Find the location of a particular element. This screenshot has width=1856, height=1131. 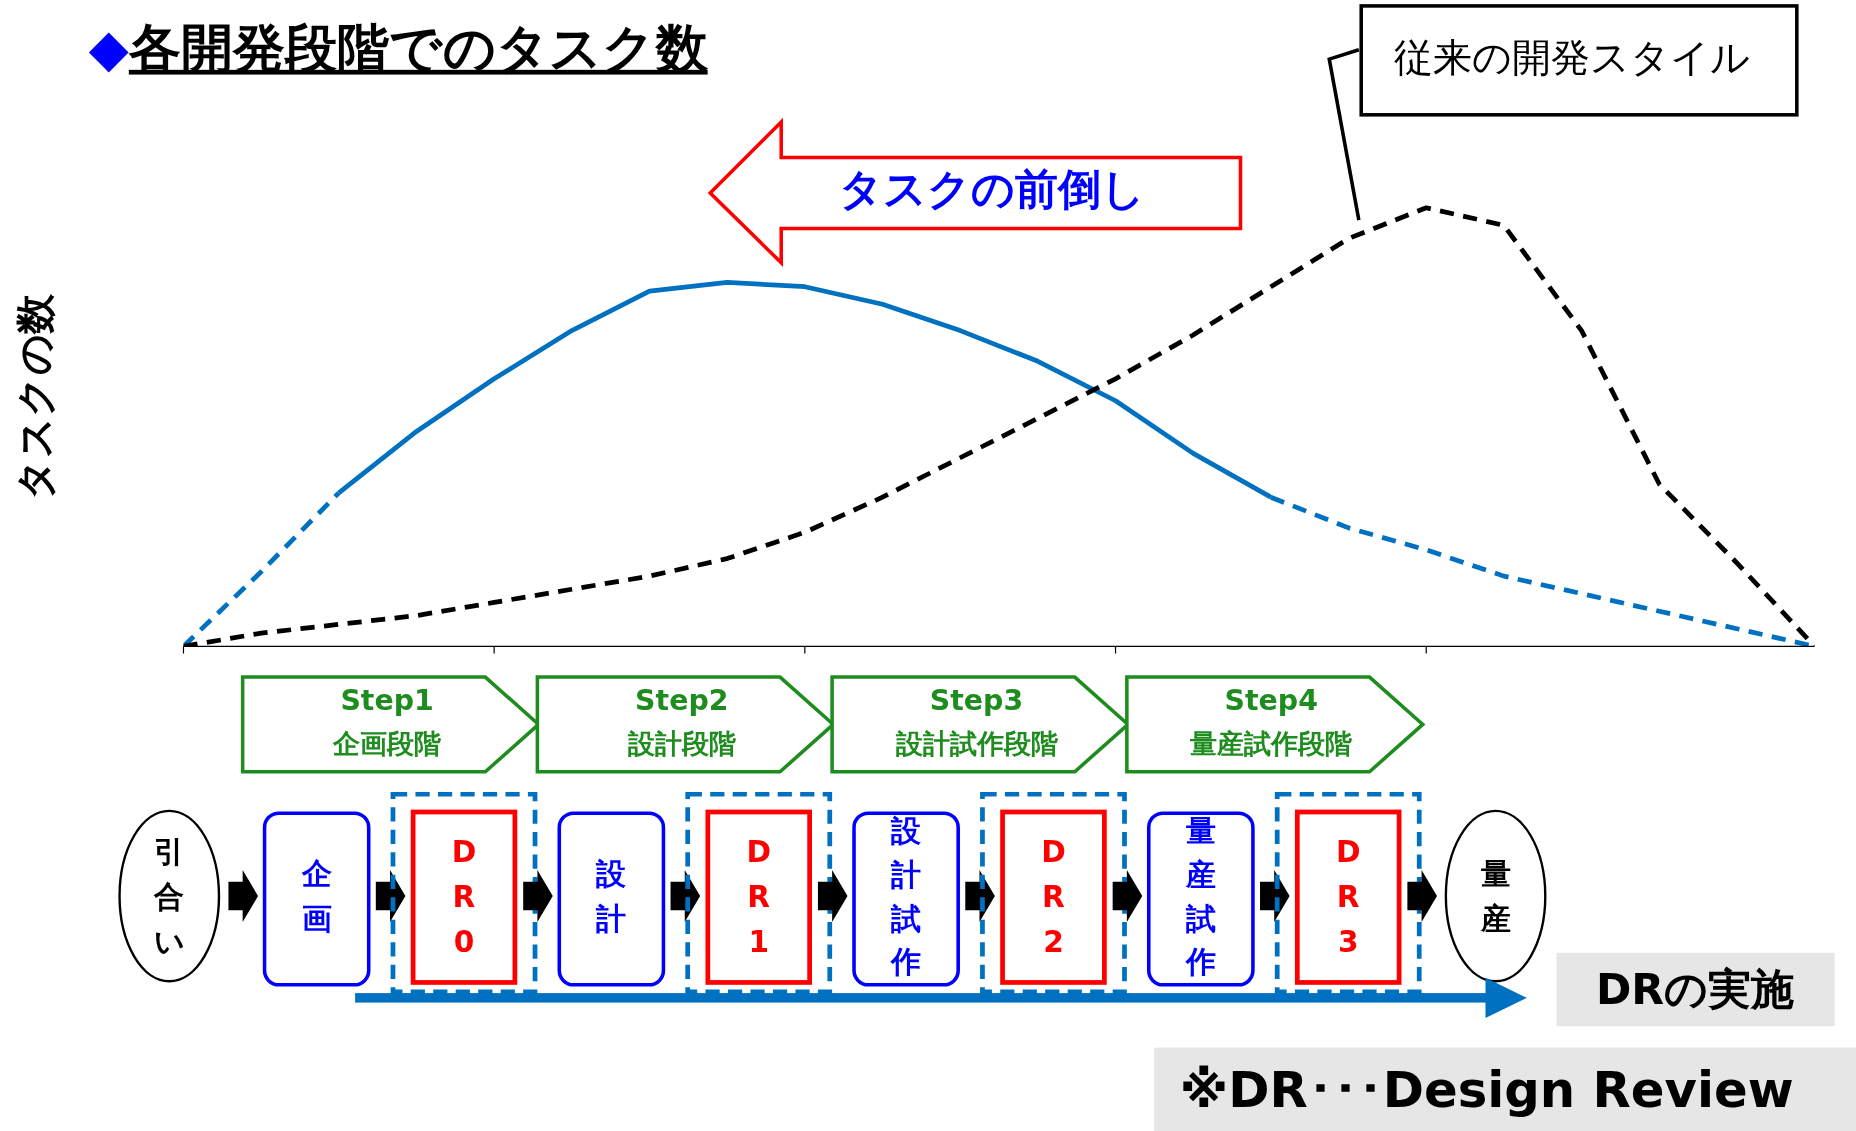

y-axis-title: タスクの数 is located at coordinates (34, 396).